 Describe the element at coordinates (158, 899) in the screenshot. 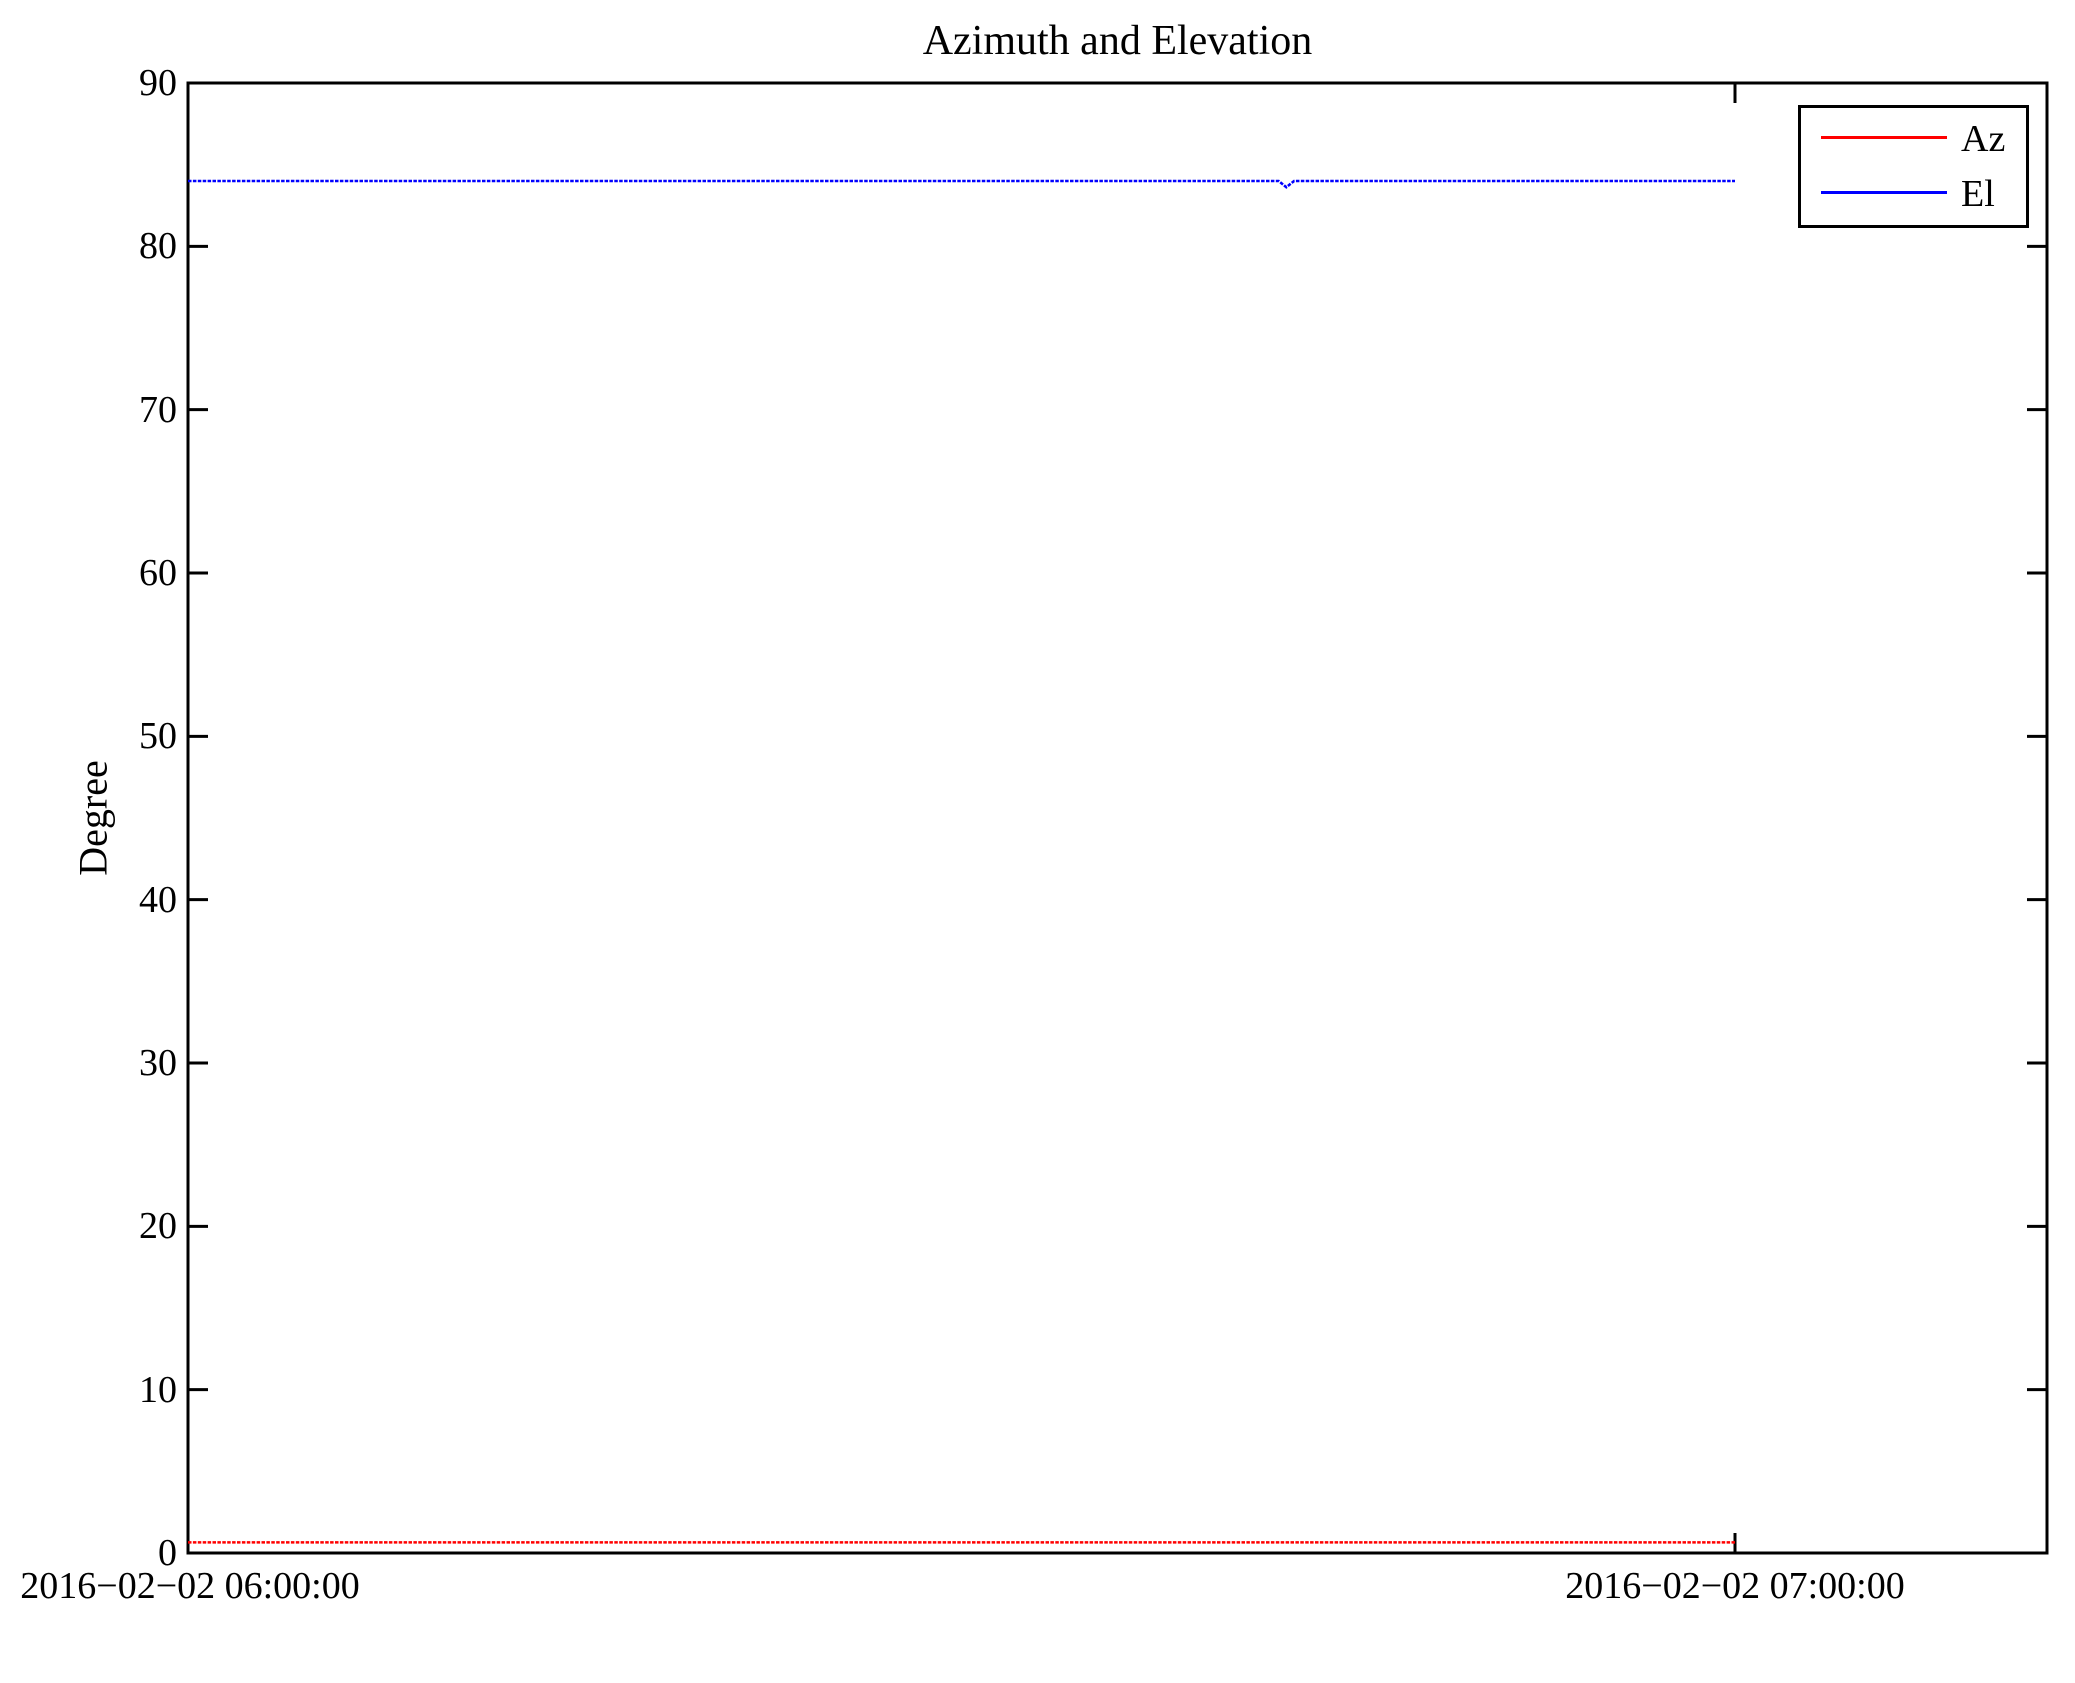

I see `y-tick-label: 40` at that location.